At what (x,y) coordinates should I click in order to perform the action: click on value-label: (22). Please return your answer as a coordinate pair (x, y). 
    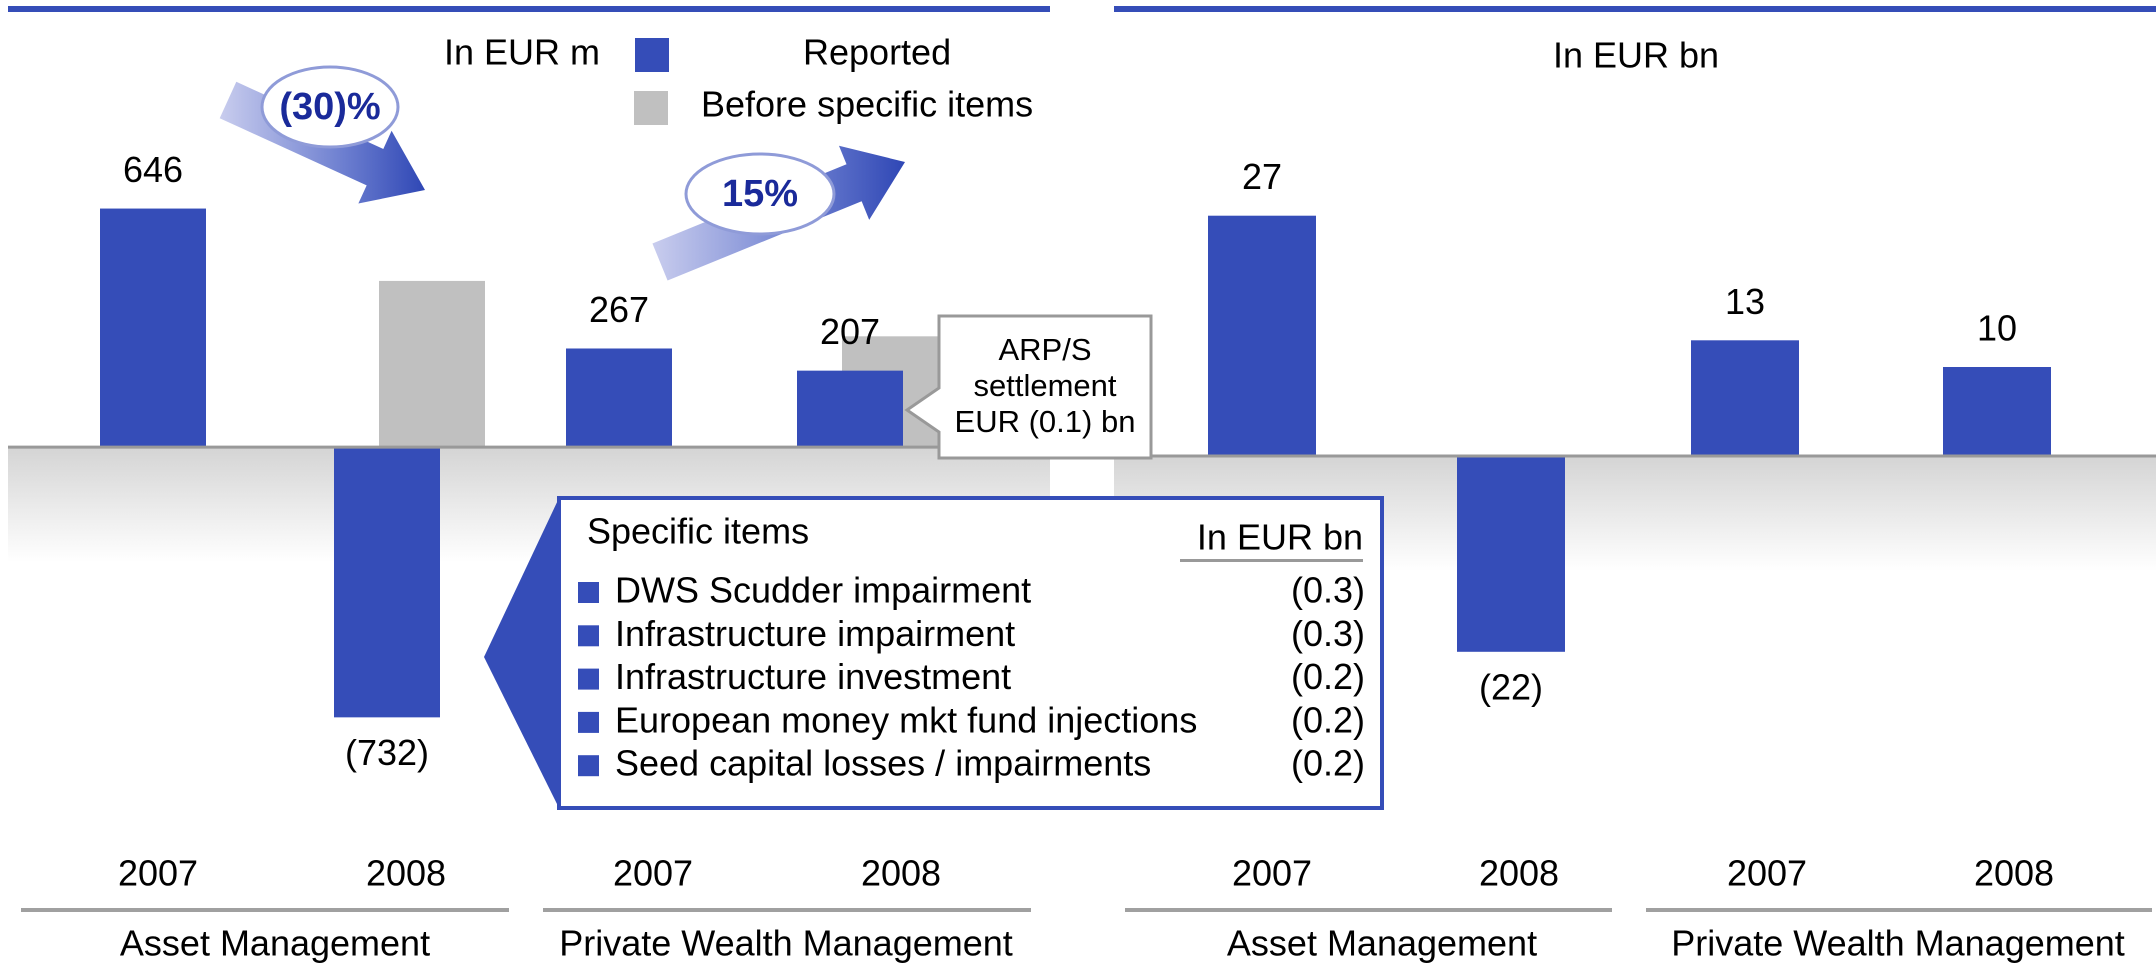
    Looking at the image, I should click on (1511, 686).